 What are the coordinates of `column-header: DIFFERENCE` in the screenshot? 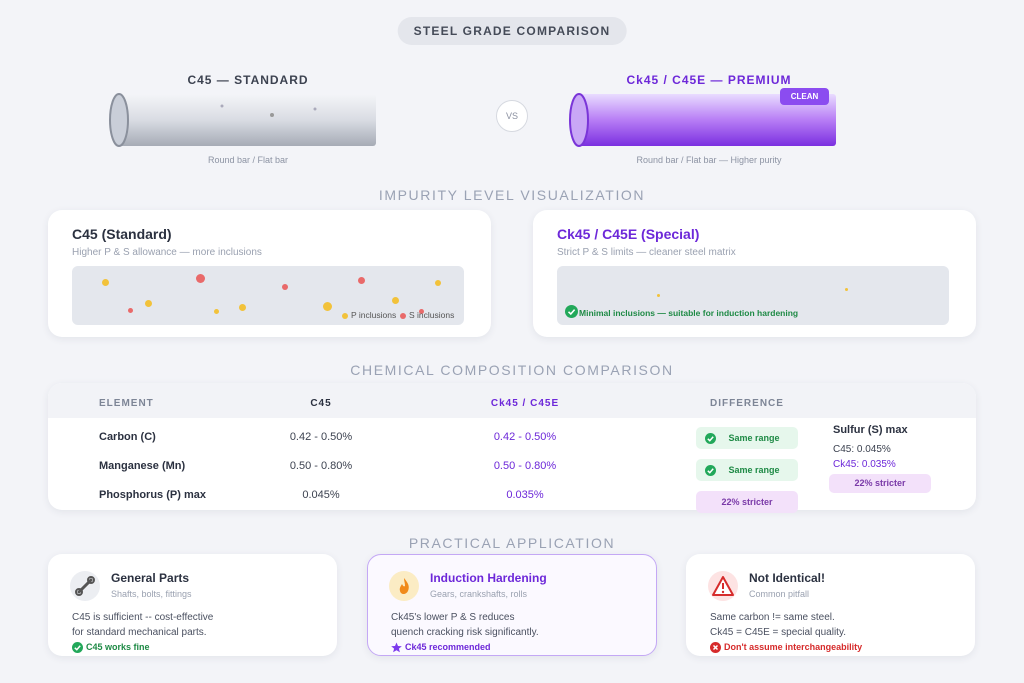 It's located at (747, 403).